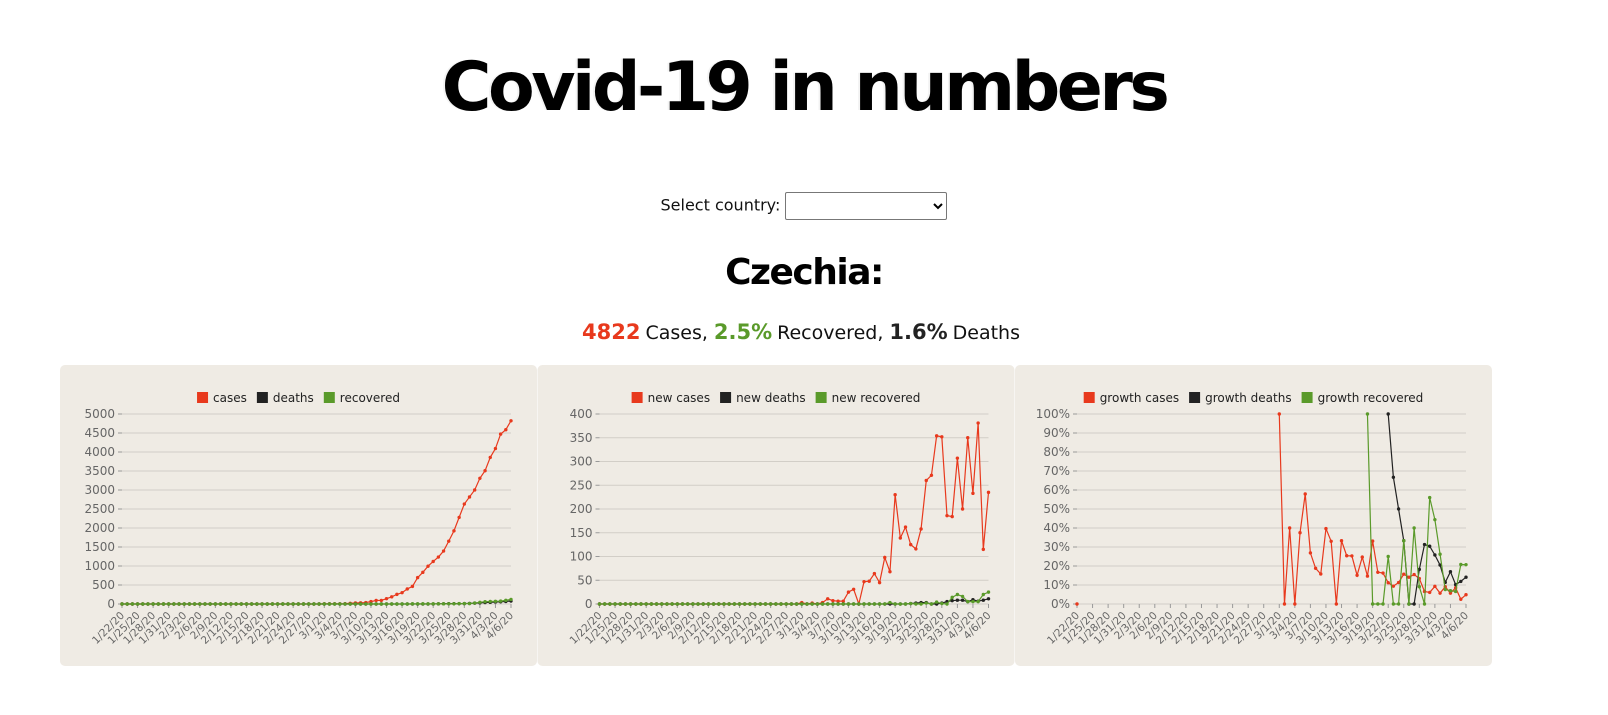  What do you see at coordinates (584, 580) in the screenshot?
I see `y-tick-label: 50` at bounding box center [584, 580].